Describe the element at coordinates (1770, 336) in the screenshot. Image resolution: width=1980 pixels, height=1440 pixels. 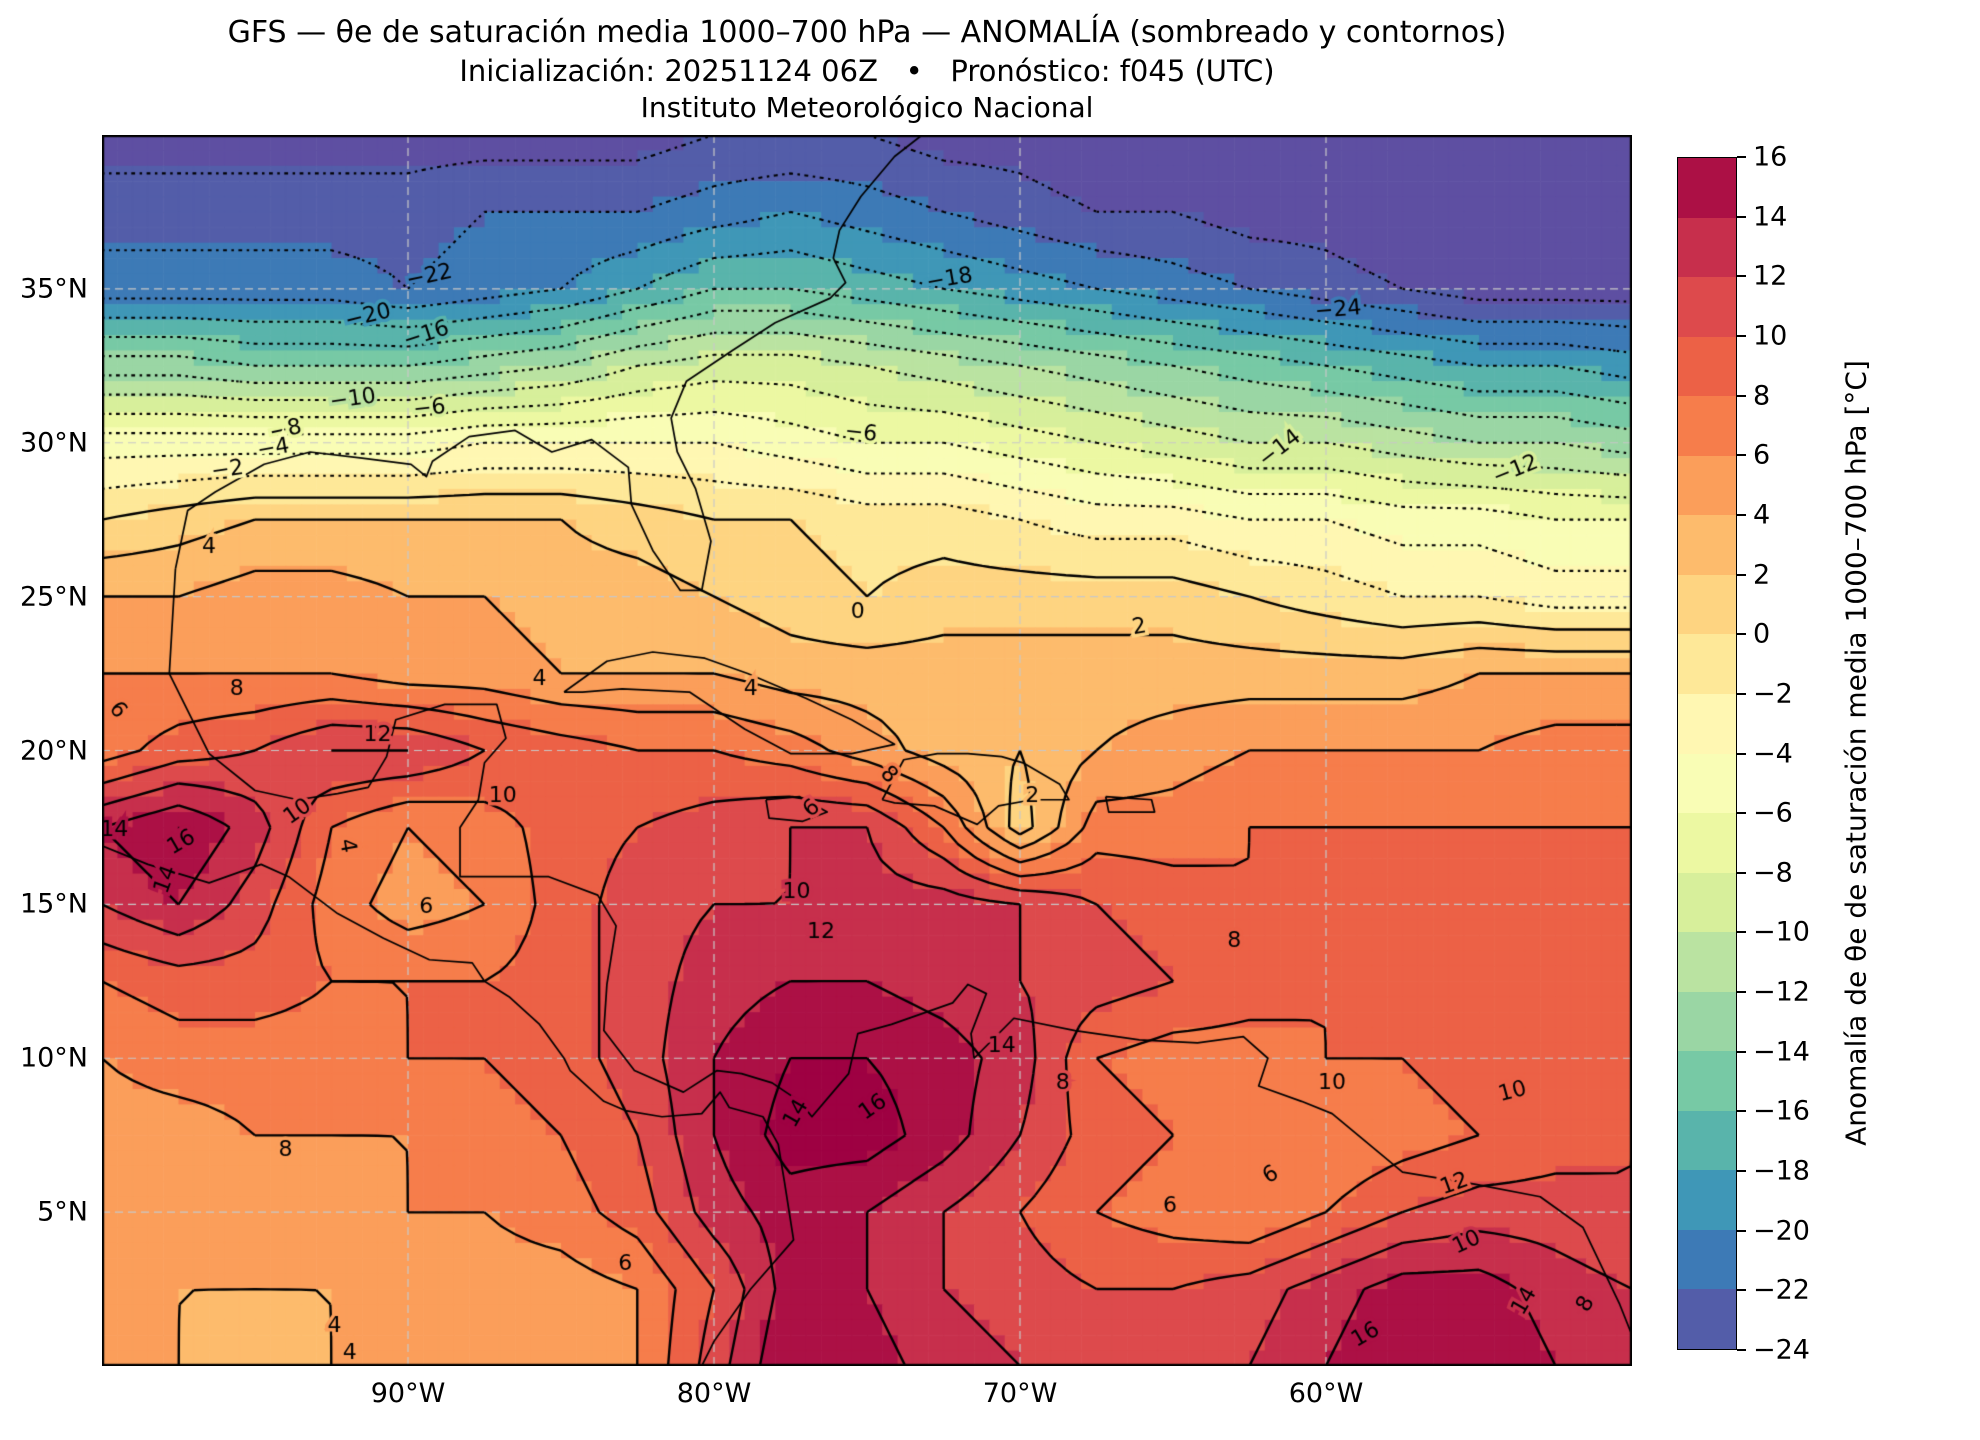
I see `colorbar-tick-label: 10` at that location.